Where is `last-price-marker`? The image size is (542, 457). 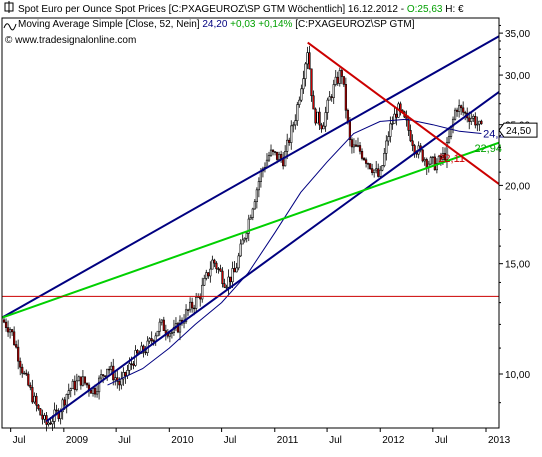
last-price-marker is located at coordinates (518, 130).